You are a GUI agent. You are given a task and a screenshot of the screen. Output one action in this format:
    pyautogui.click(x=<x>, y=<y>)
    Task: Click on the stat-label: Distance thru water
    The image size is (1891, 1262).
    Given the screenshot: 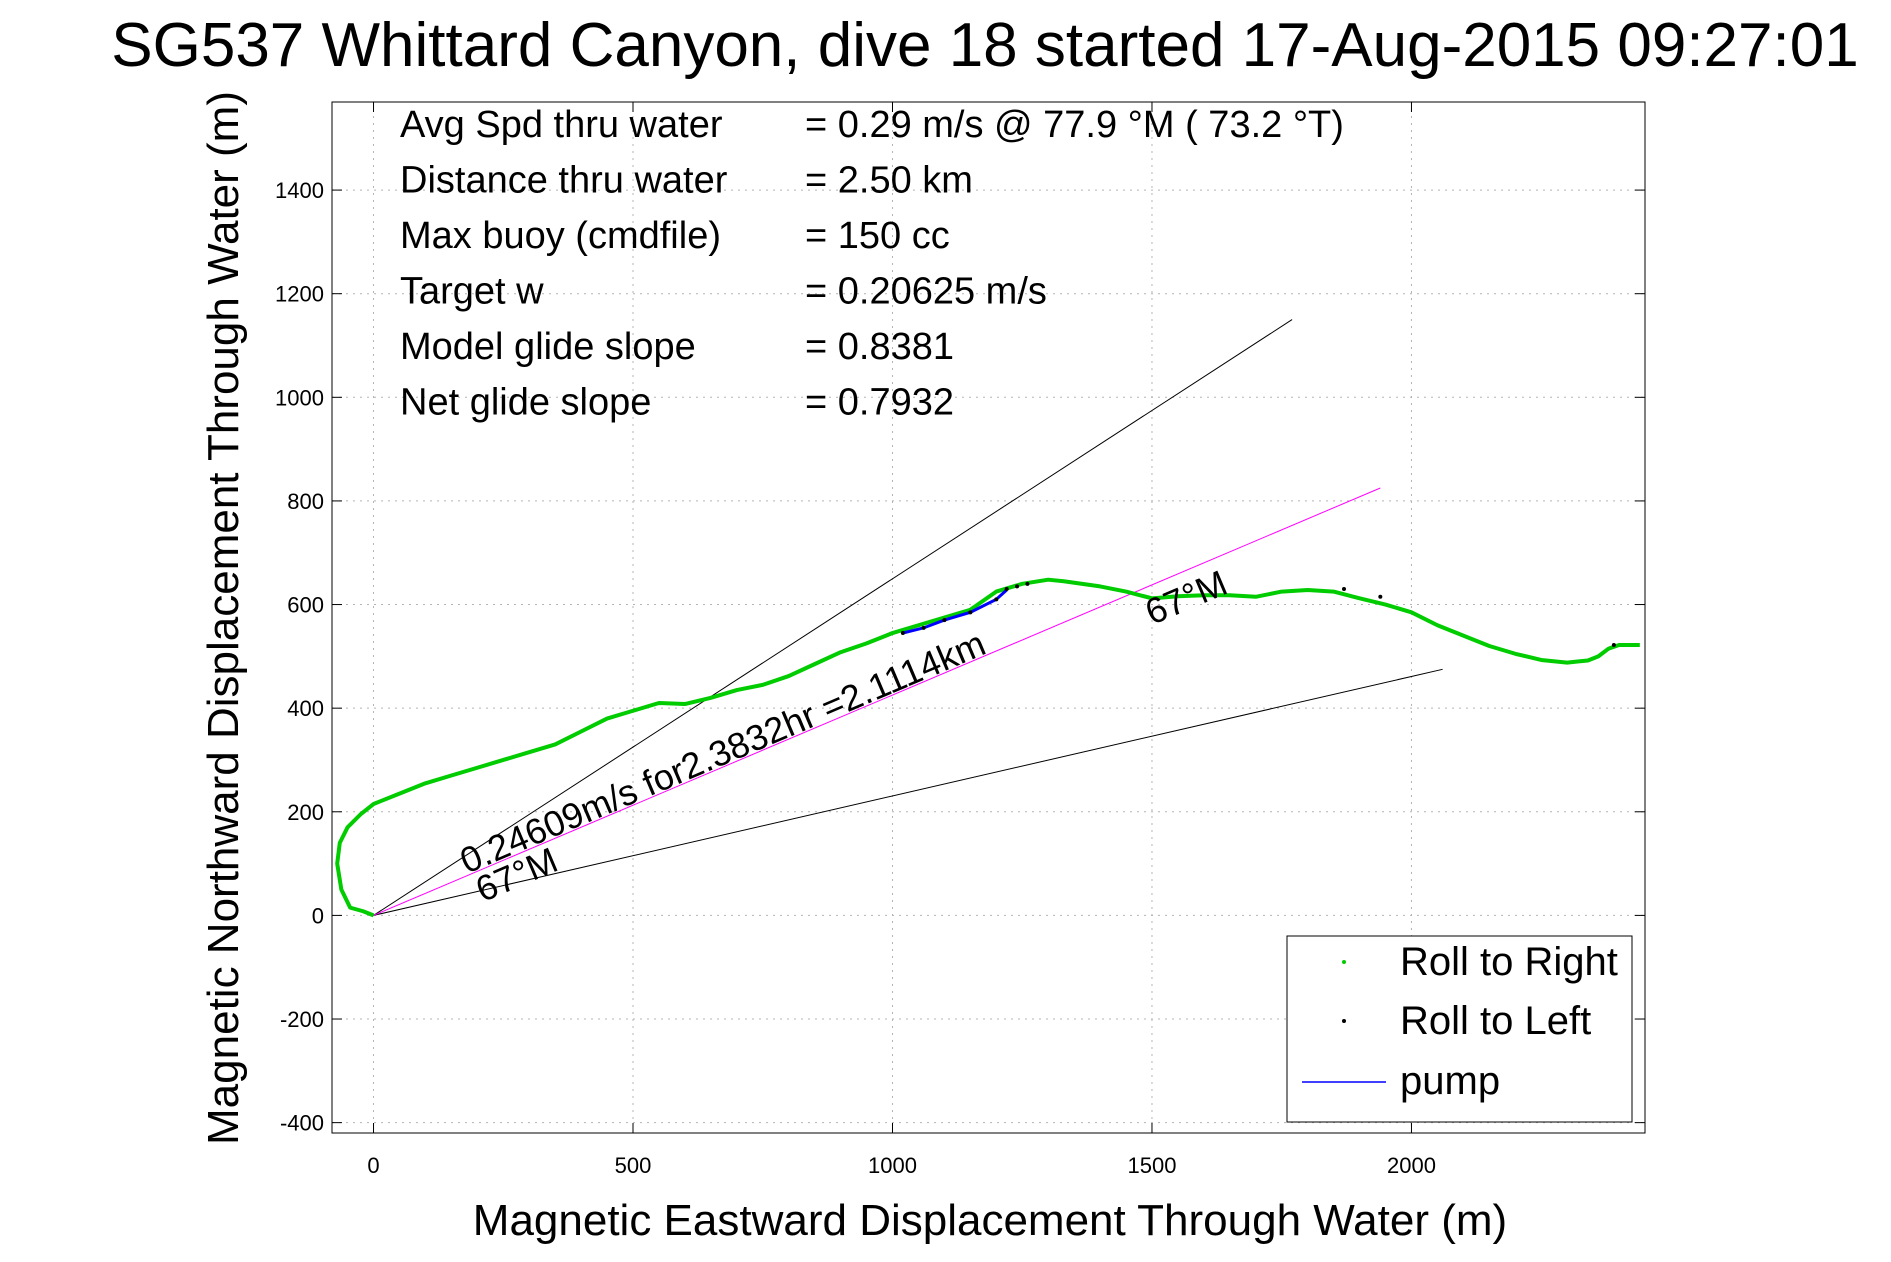 What is the action you would take?
    pyautogui.click(x=564, y=181)
    